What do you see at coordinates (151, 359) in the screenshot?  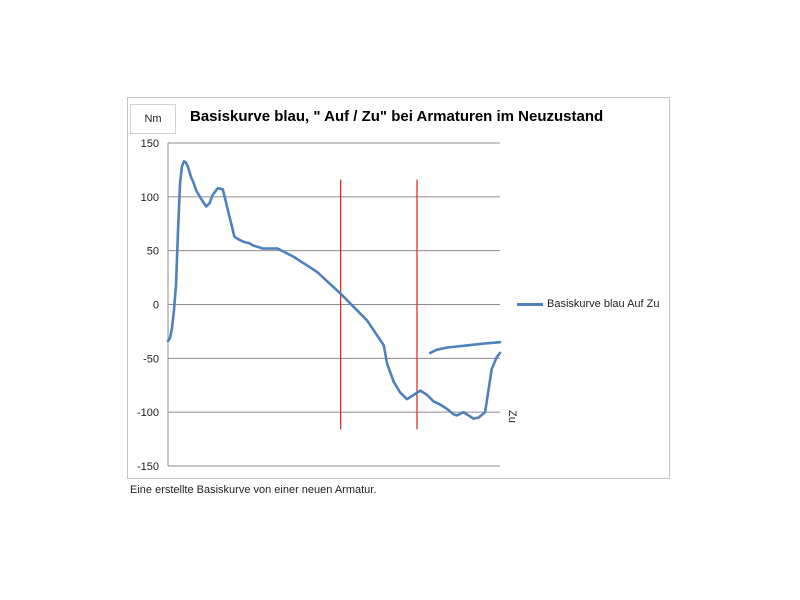 I see `y-tick-label: -50` at bounding box center [151, 359].